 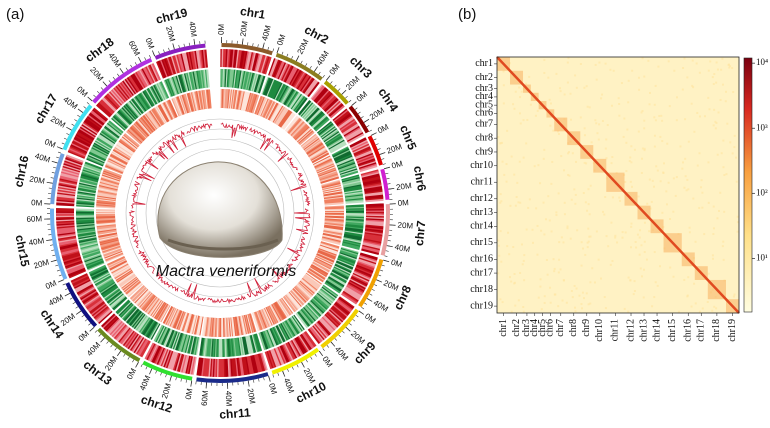 What do you see at coordinates (573, 328) in the screenshot?
I see `column-label: chr8` at bounding box center [573, 328].